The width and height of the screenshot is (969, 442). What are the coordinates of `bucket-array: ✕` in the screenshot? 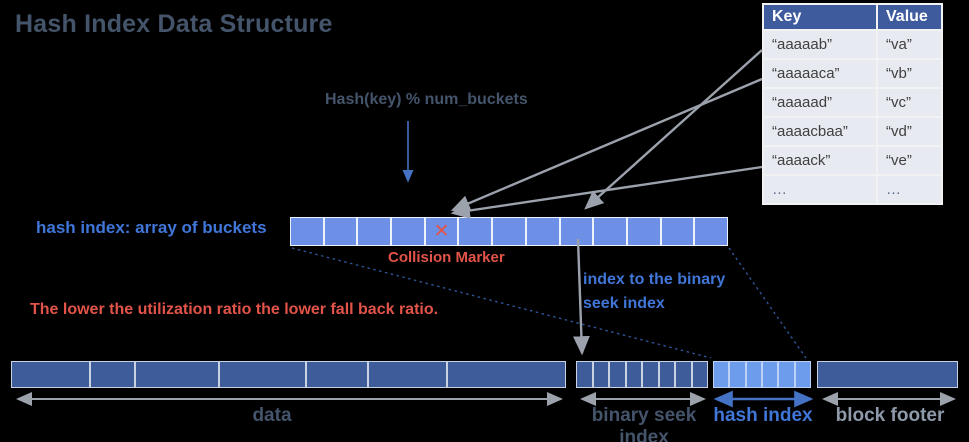 It's located at (509, 231).